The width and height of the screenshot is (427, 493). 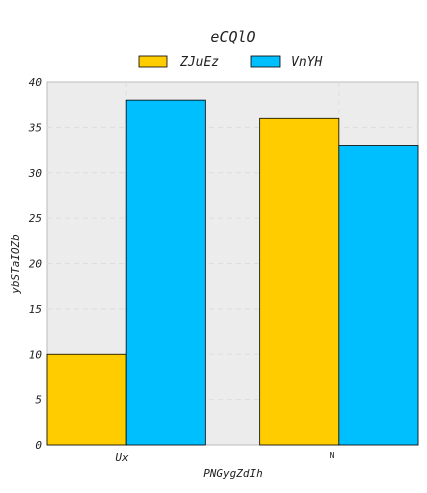 I want to click on x-axis-label: PNGygZdIh, so click(x=233, y=473).